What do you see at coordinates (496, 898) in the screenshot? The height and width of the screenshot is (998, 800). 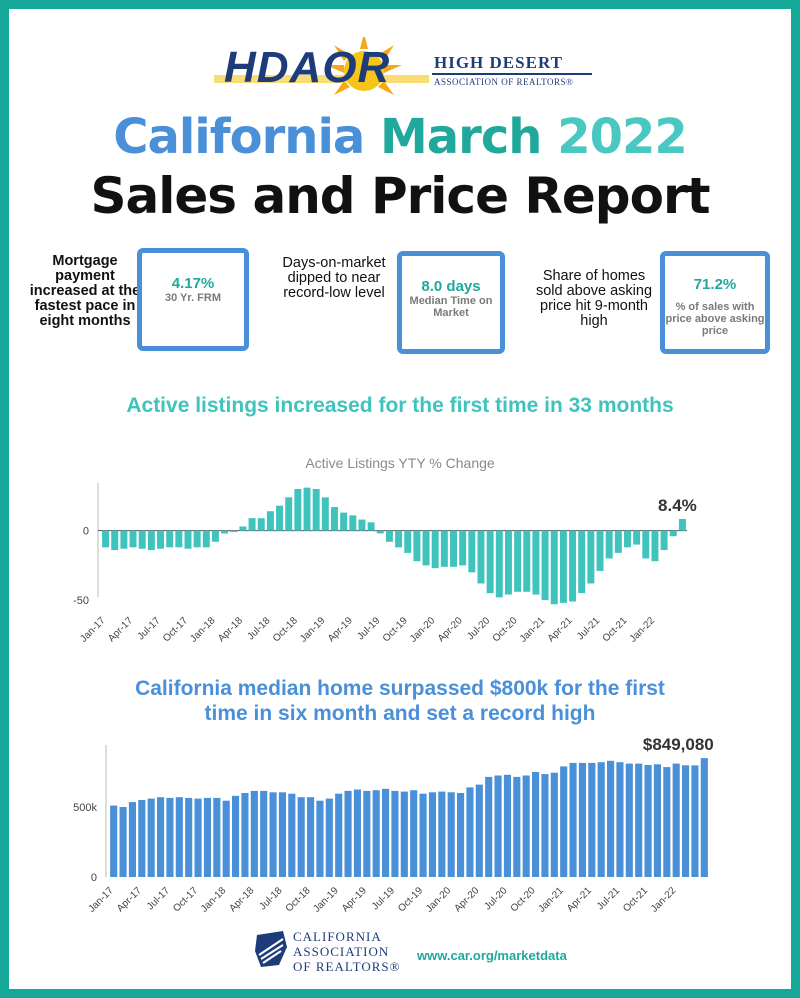 I see `x-tick-label: Jul-20` at bounding box center [496, 898].